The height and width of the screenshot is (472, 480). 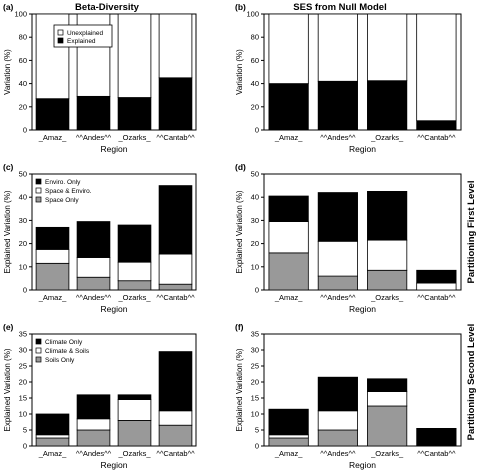 I want to click on y-axis-label: Variation (%), so click(x=7, y=72).